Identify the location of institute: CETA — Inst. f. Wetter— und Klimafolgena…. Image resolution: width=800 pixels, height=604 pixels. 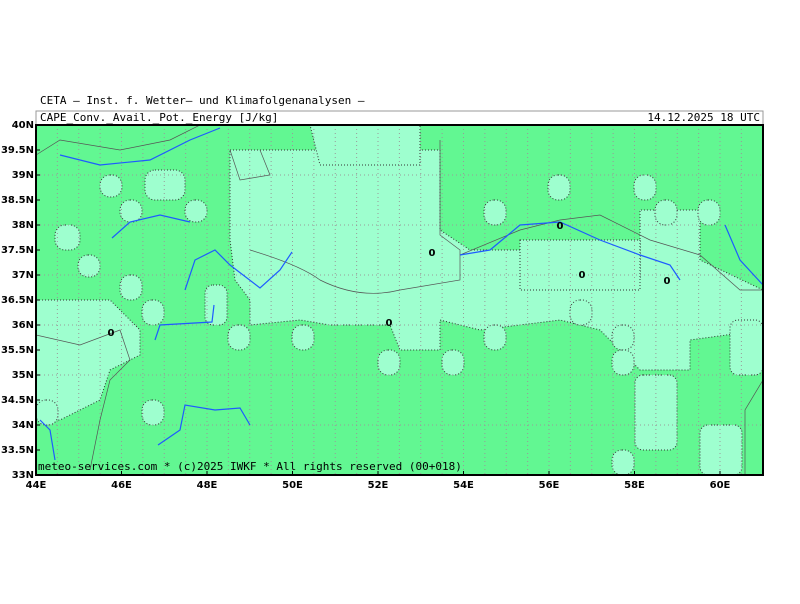
(202, 100).